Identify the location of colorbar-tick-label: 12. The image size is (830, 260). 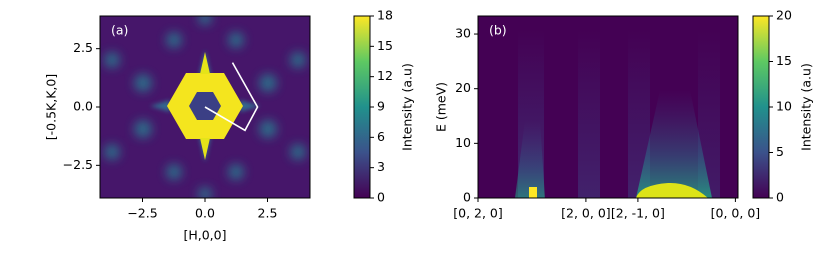
(385, 75).